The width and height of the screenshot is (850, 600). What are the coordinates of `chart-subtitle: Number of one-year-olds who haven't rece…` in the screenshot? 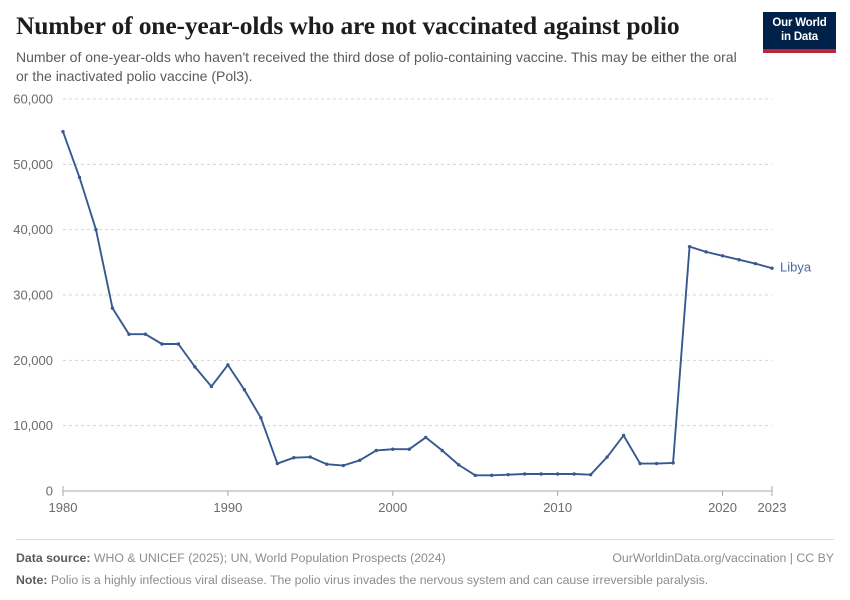 It's located at (376, 66).